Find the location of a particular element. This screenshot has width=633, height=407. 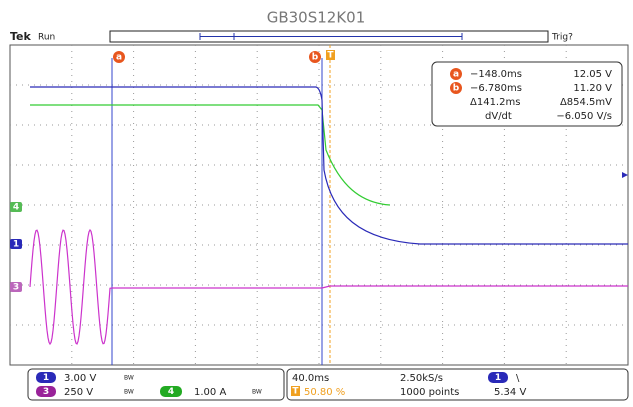

cursor-a-marker is located at coordinates (119, 57).